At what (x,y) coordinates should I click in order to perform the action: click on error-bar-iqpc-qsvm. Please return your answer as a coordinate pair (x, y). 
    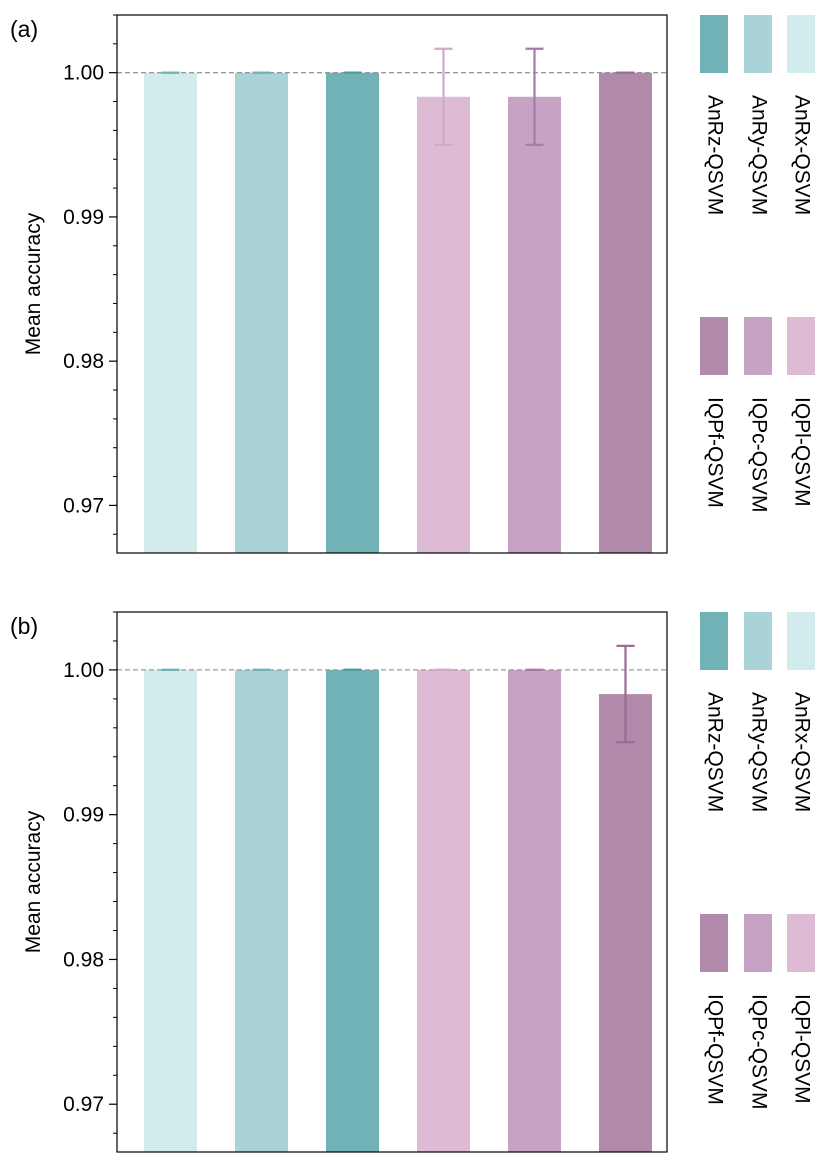
    Looking at the image, I should click on (534, 96).